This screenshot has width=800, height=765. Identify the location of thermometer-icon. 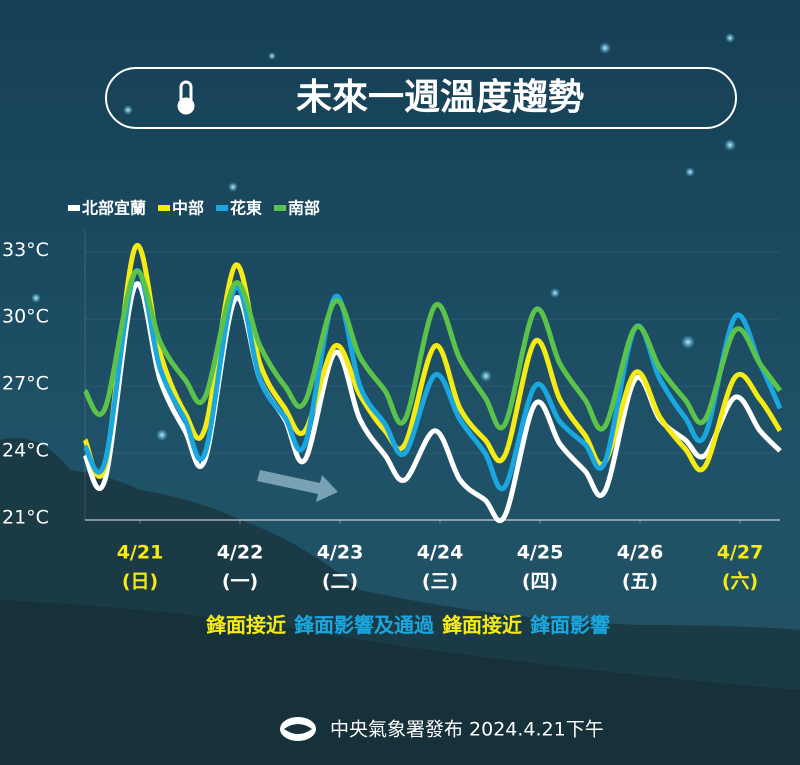
(186, 97).